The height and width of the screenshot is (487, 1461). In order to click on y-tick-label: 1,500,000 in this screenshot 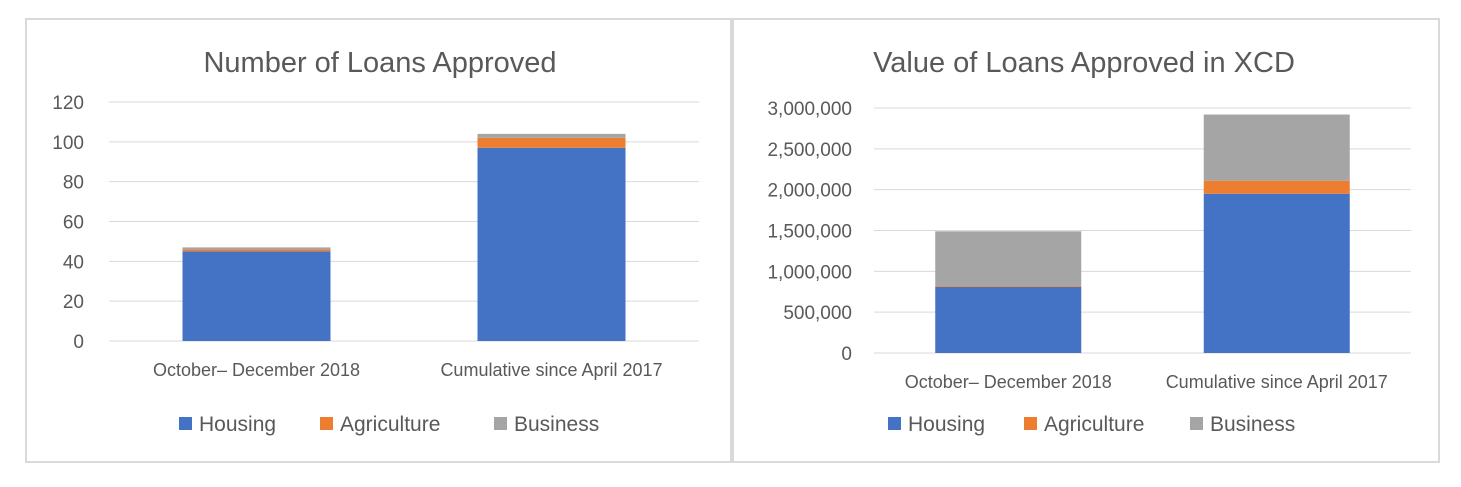, I will do `click(809, 232)`.